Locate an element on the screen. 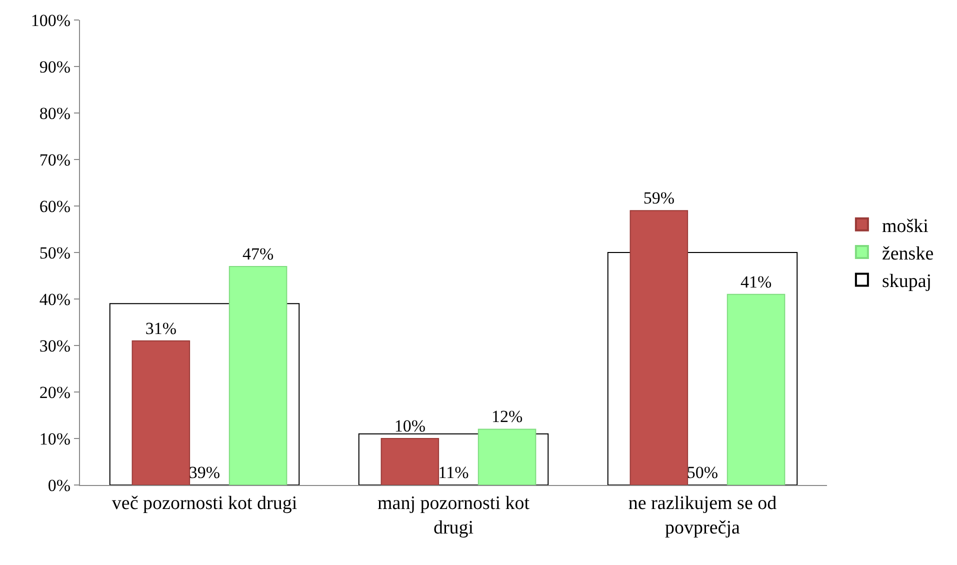  y-tick-label: 40% is located at coordinates (55, 299).